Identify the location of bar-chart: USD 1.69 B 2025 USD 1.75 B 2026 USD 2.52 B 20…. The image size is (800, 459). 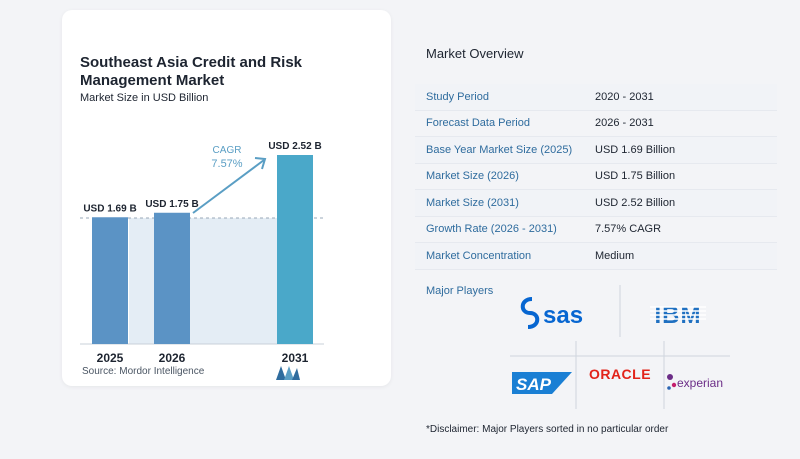
(202, 253).